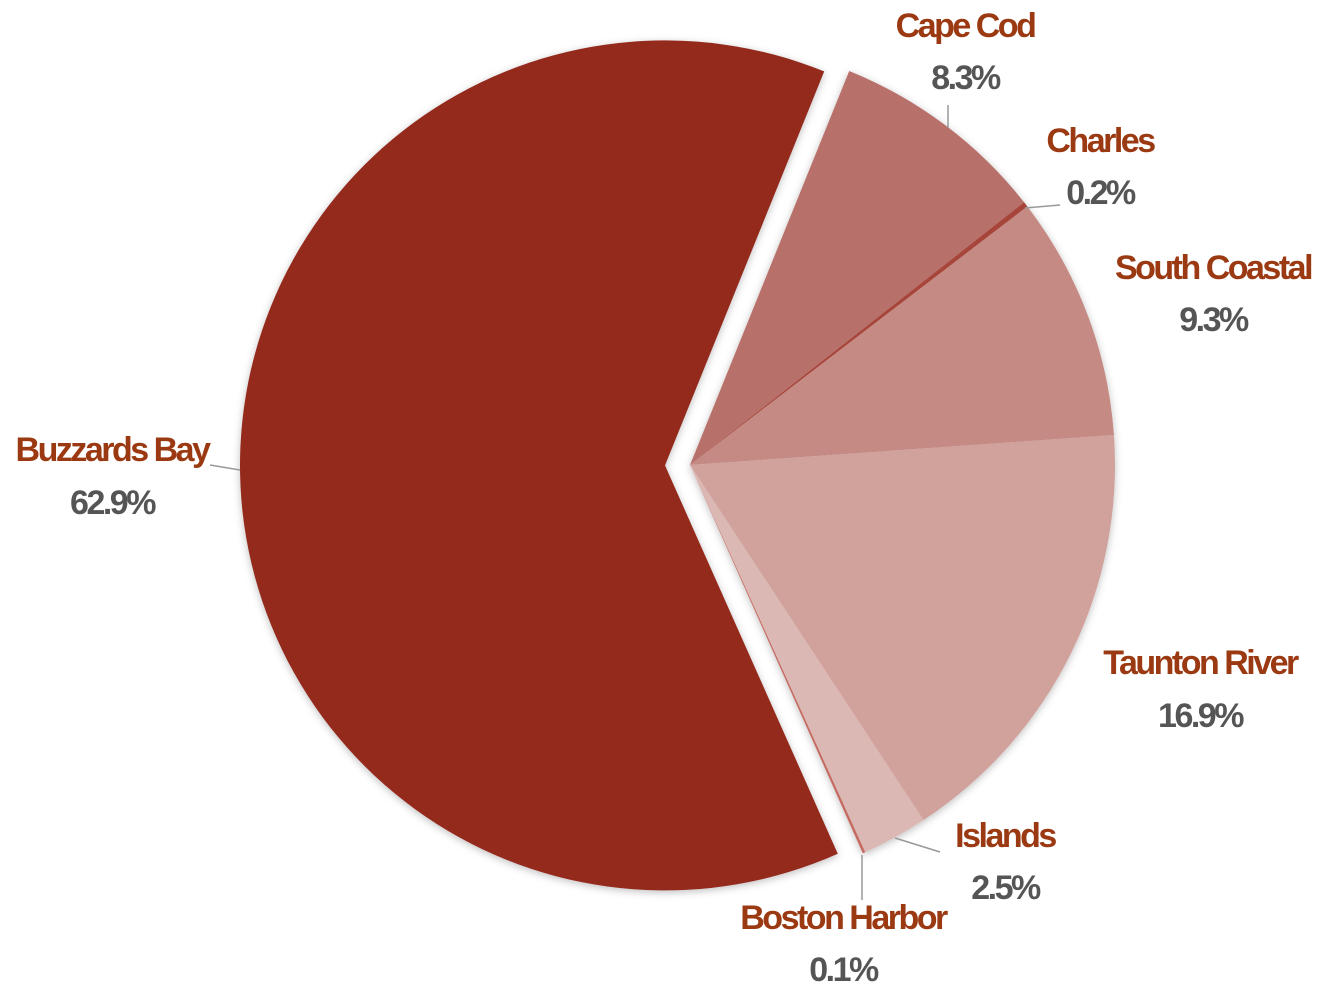  What do you see at coordinates (1101, 193) in the screenshot?
I see `value-label: 0.2%` at bounding box center [1101, 193].